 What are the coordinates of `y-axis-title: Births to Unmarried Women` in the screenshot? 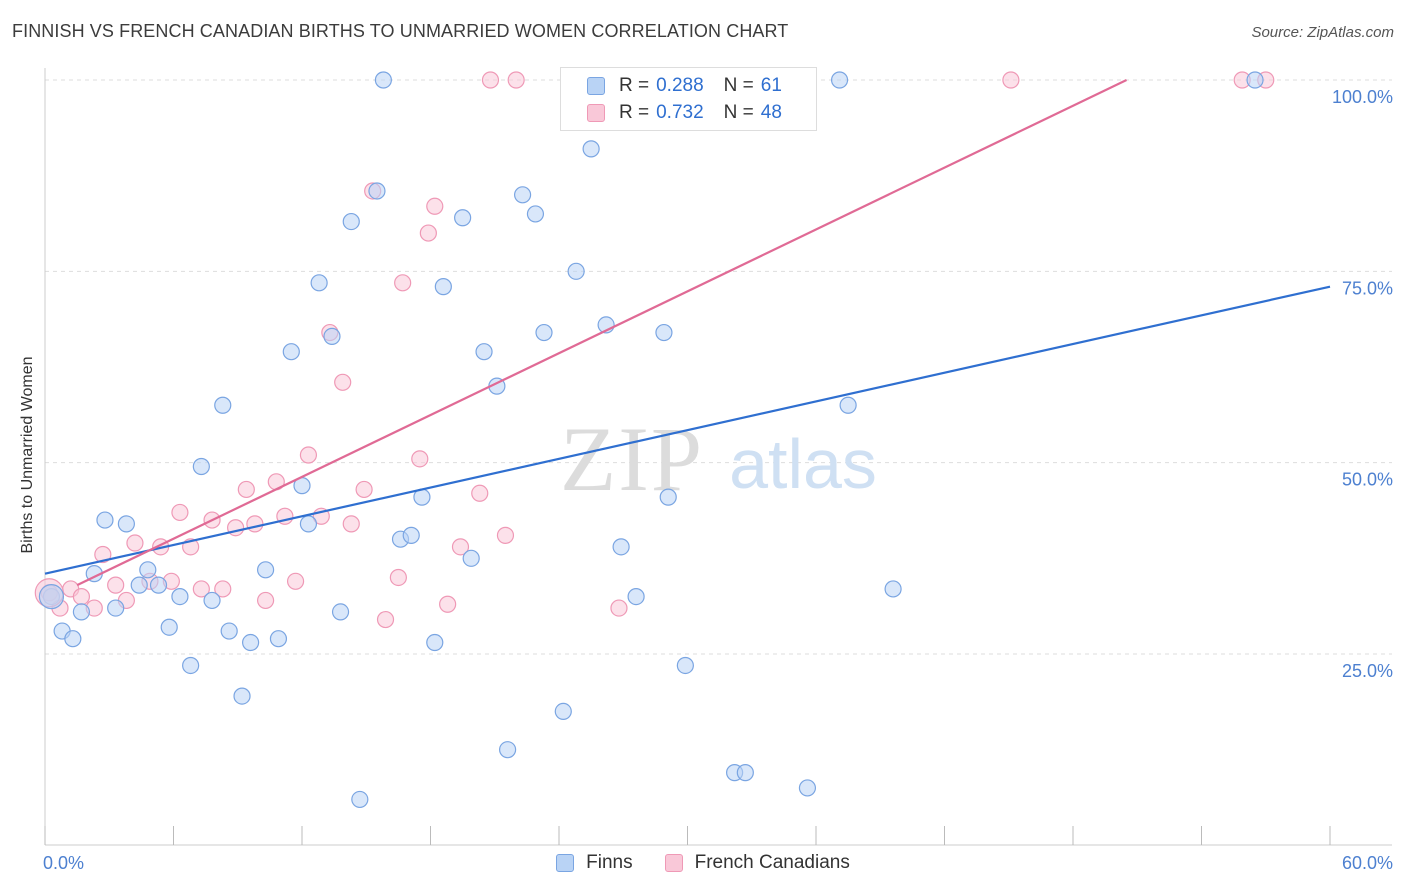 It's located at (27, 455).